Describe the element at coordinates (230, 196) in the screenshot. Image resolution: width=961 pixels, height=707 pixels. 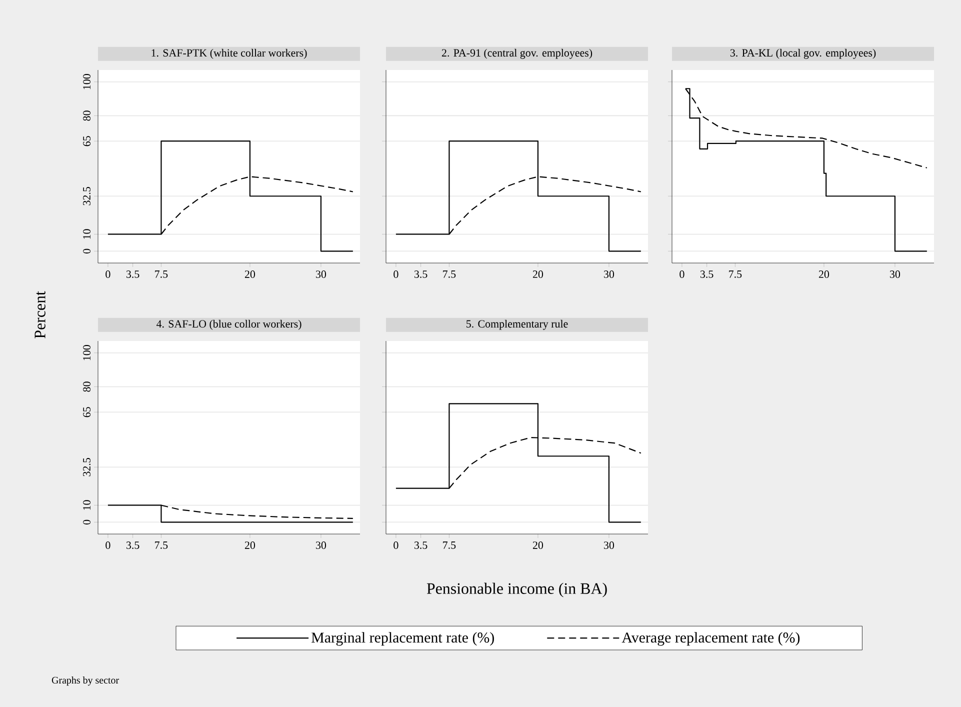
I see `line-series` at that location.